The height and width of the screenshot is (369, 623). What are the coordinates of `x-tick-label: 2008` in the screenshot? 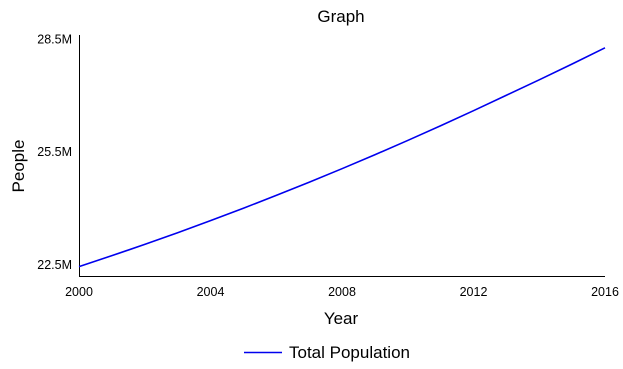 It's located at (342, 292).